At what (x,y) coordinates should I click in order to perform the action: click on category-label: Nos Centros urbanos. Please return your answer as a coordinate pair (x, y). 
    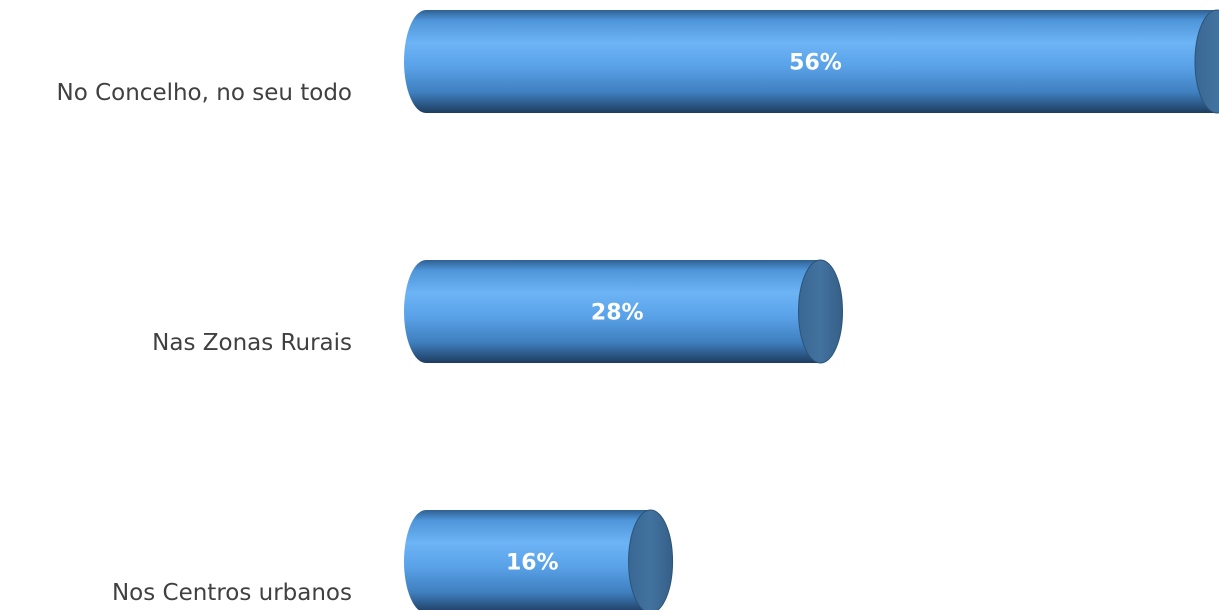
    Looking at the image, I should click on (232, 593).